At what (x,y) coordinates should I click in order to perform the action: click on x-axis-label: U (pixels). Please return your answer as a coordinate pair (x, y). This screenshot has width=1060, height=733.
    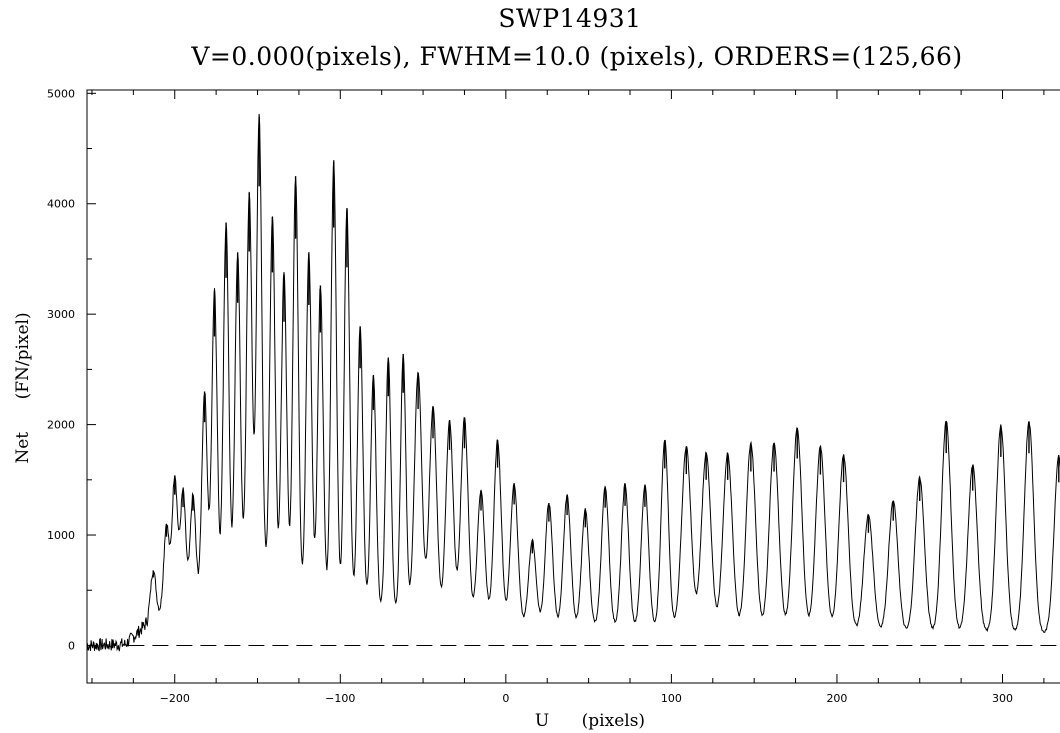
    Looking at the image, I should click on (590, 721).